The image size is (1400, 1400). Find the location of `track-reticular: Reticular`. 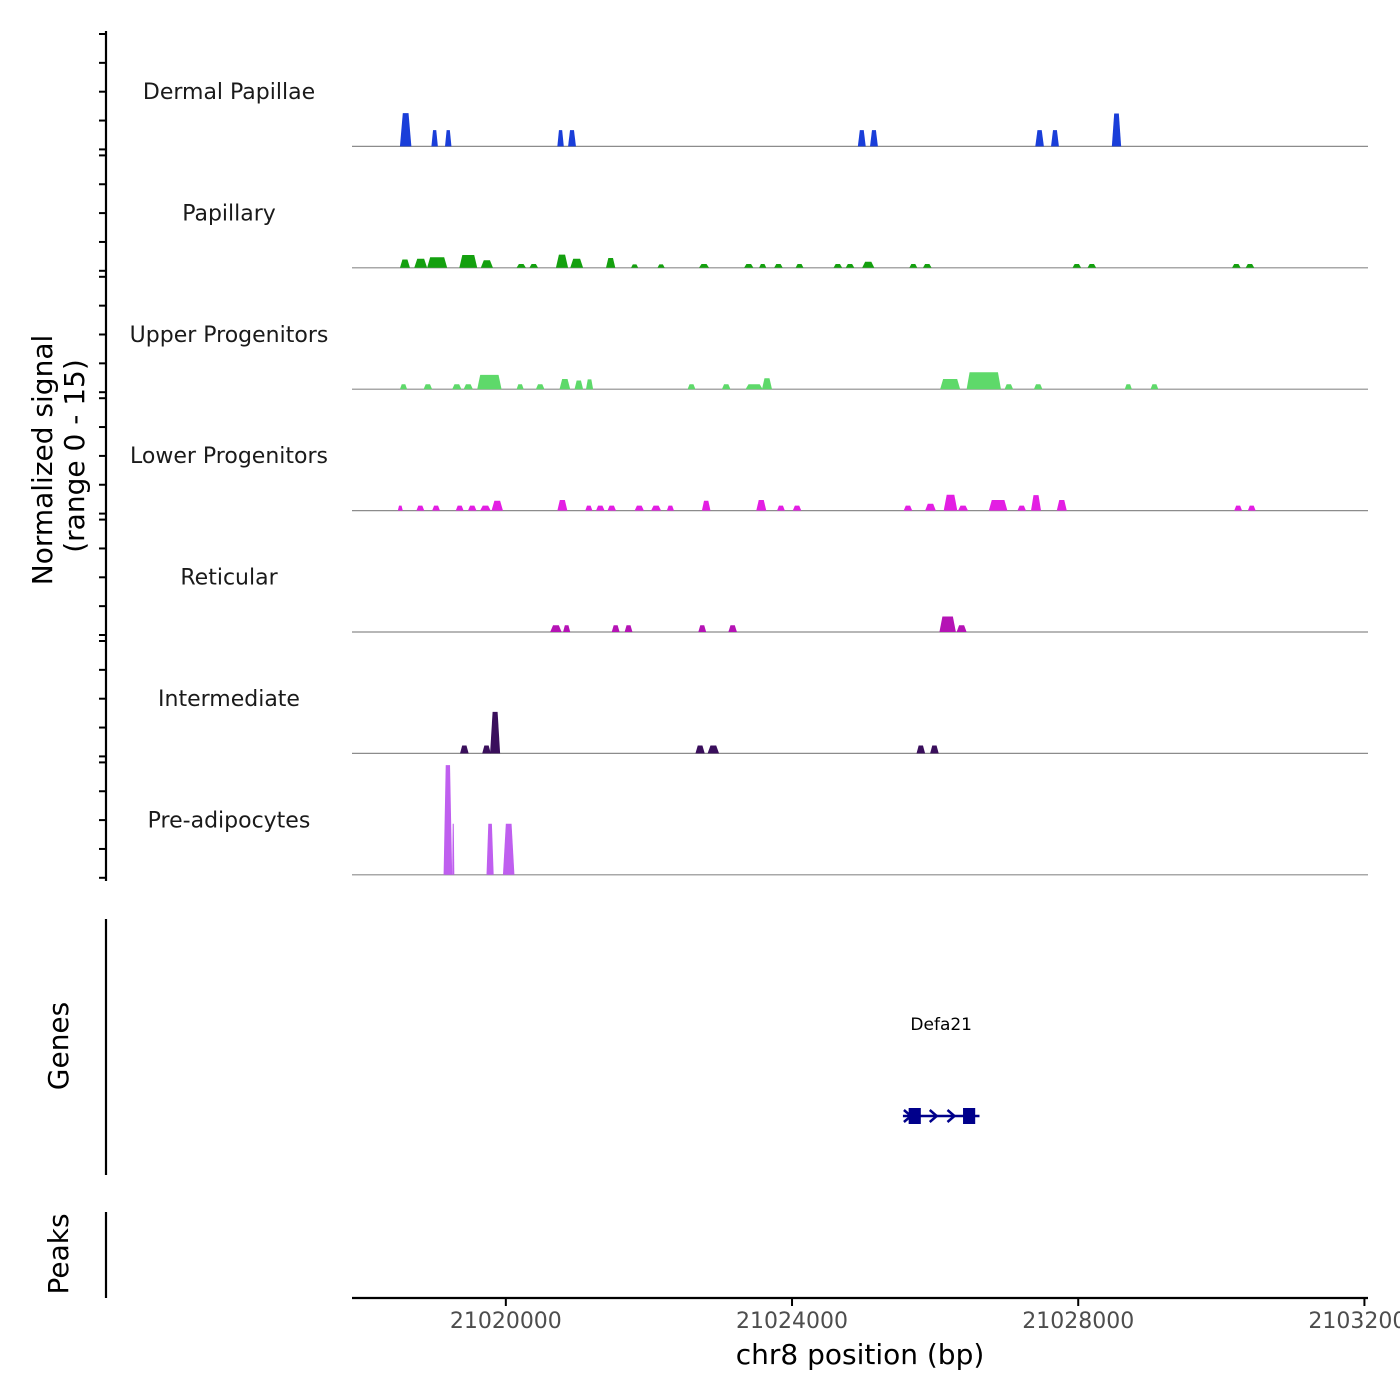

track-reticular: Reticular is located at coordinates (774, 599).